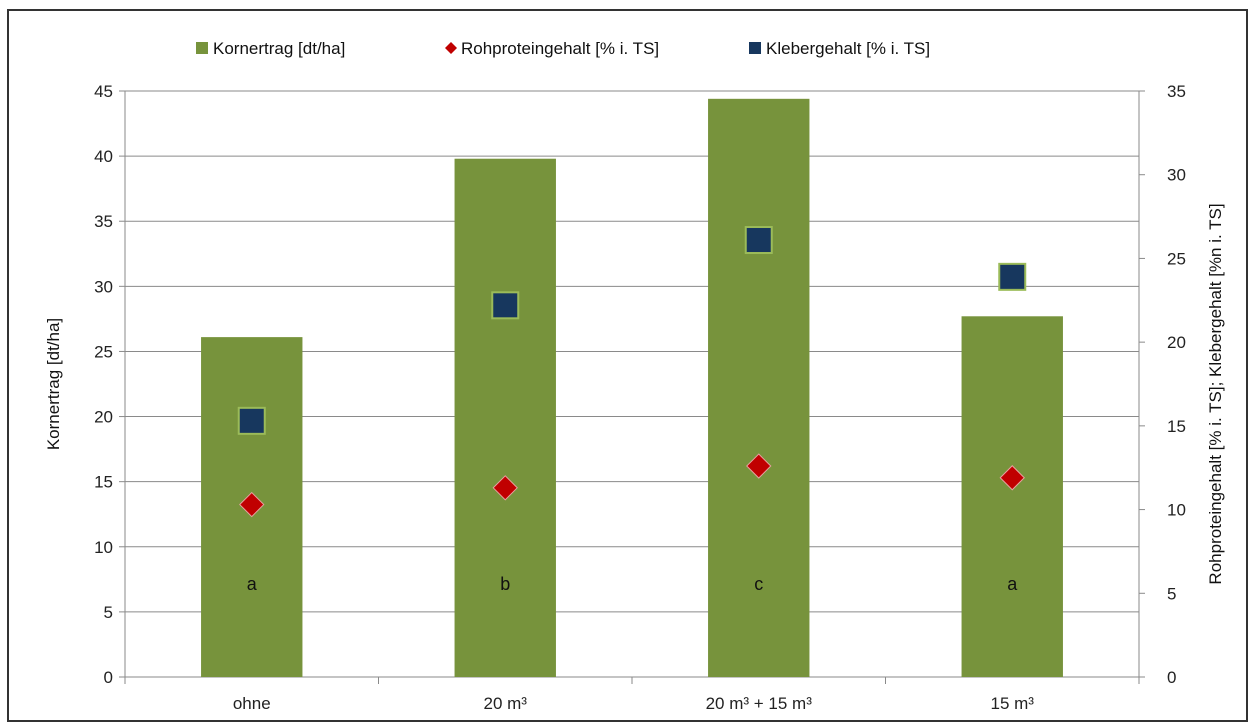 The height and width of the screenshot is (728, 1257). What do you see at coordinates (108, 612) in the screenshot?
I see `left-axis-tick-label: 5` at bounding box center [108, 612].